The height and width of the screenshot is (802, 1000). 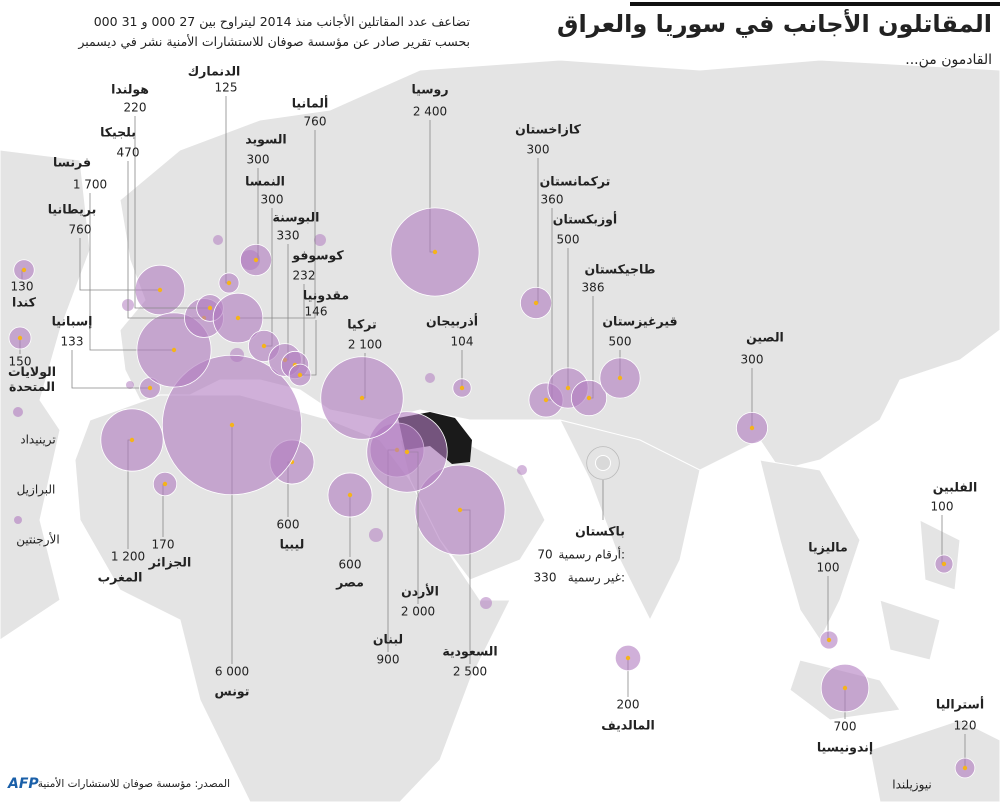 I want to click on country-name: الجزائر, so click(x=170, y=562).